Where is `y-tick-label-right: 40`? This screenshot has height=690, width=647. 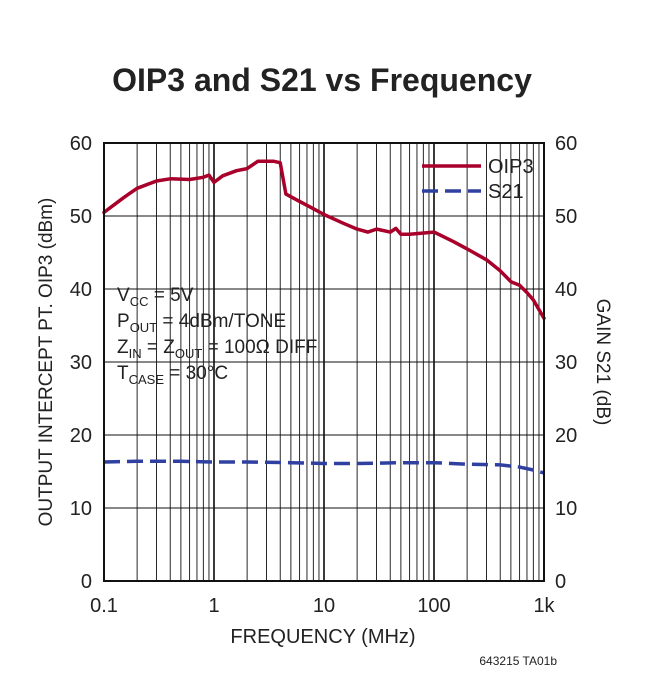
y-tick-label-right: 40 is located at coordinates (566, 290).